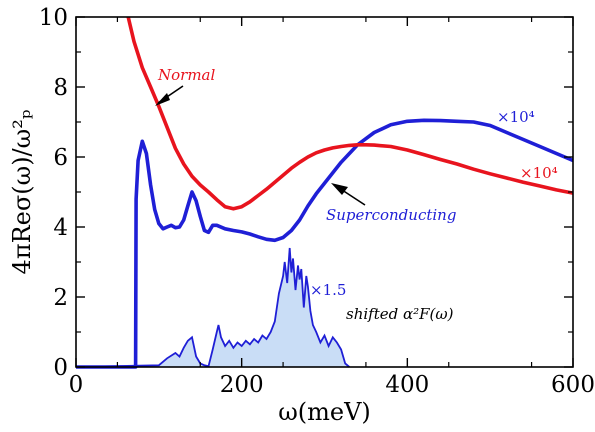 The image size is (595, 432). I want to click on y-tick-label: 10, so click(53, 18).